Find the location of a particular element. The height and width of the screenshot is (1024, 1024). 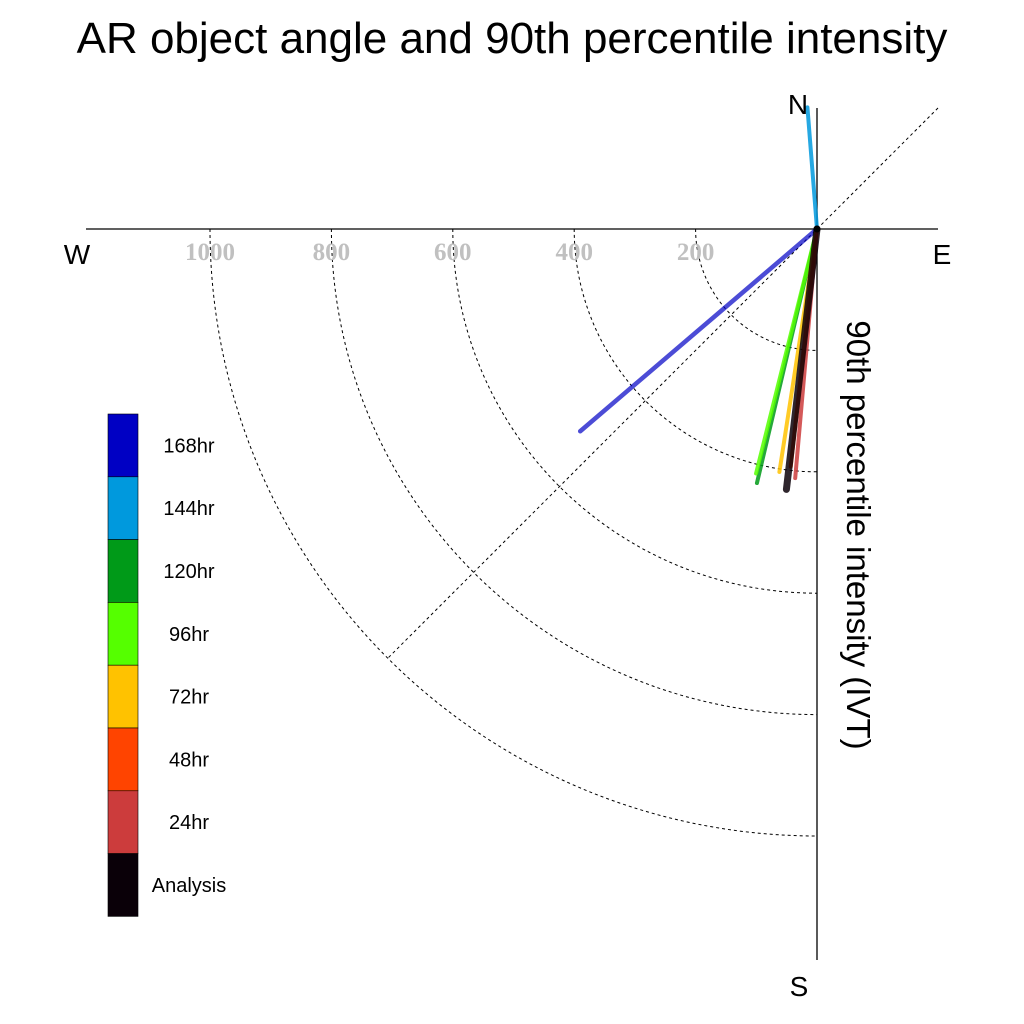

legend-swatch-analysis is located at coordinates (123, 885).